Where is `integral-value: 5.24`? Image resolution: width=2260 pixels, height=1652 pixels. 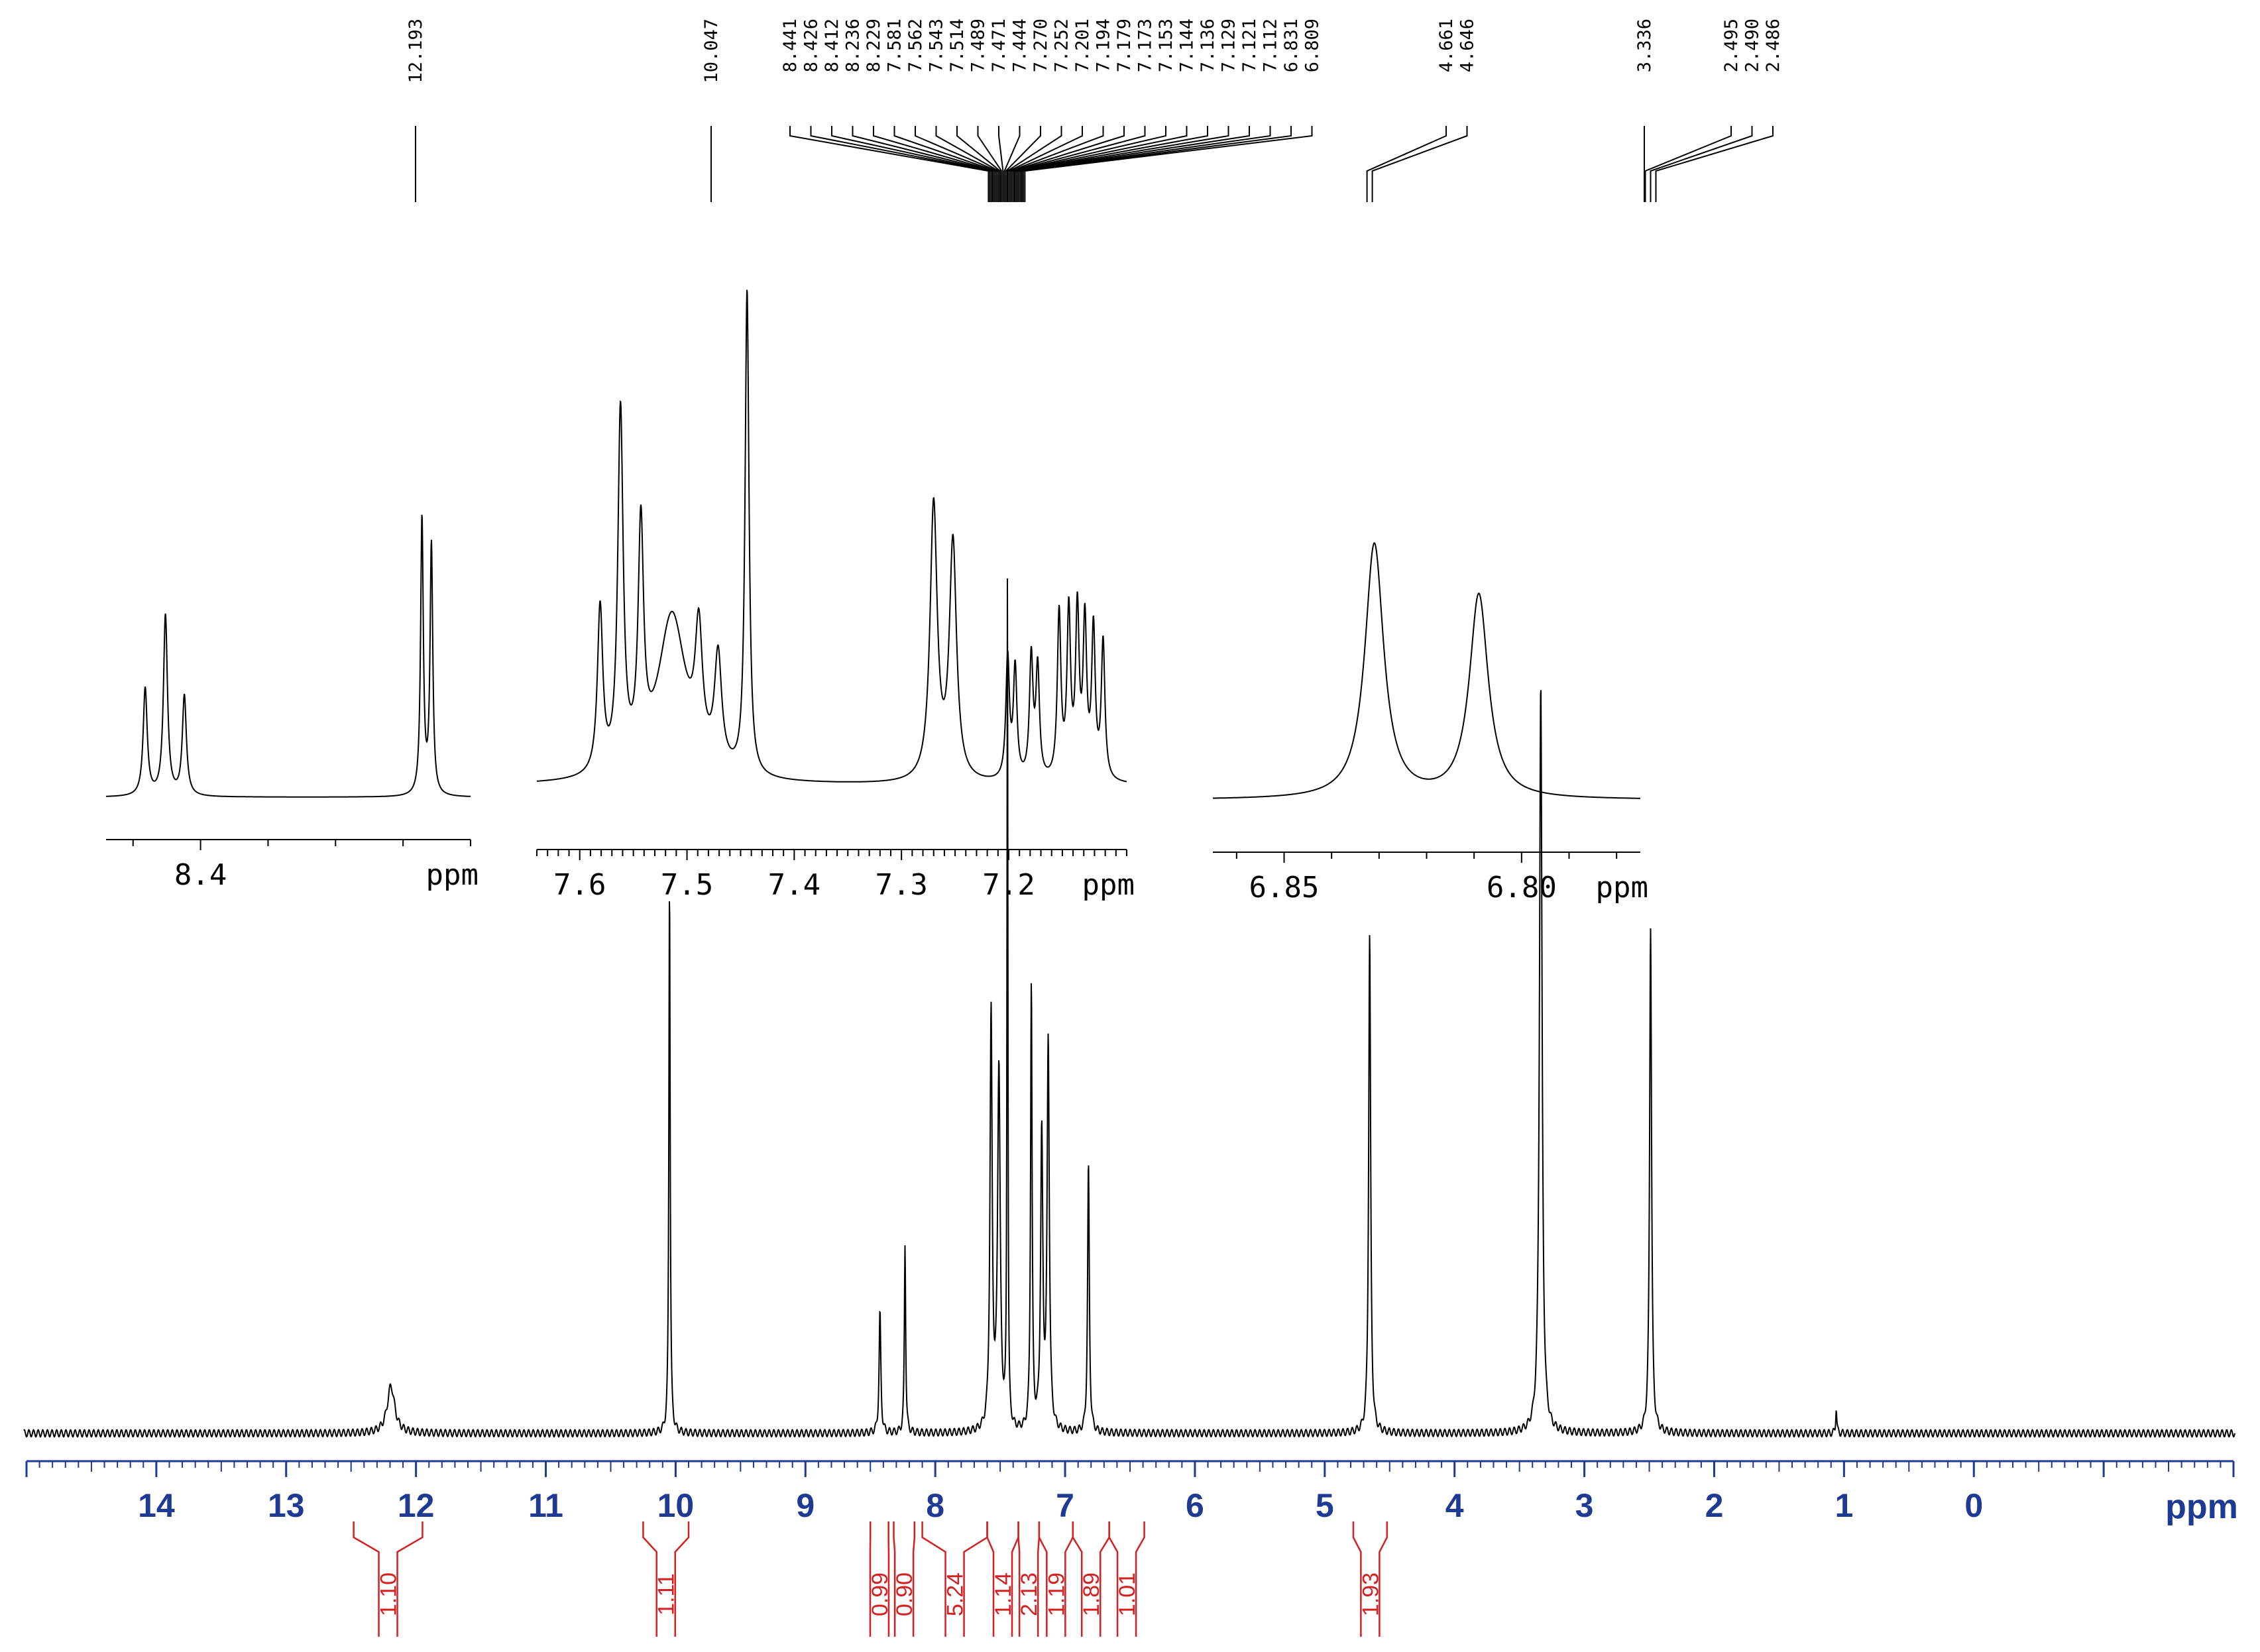
integral-value: 5.24 is located at coordinates (955, 1594).